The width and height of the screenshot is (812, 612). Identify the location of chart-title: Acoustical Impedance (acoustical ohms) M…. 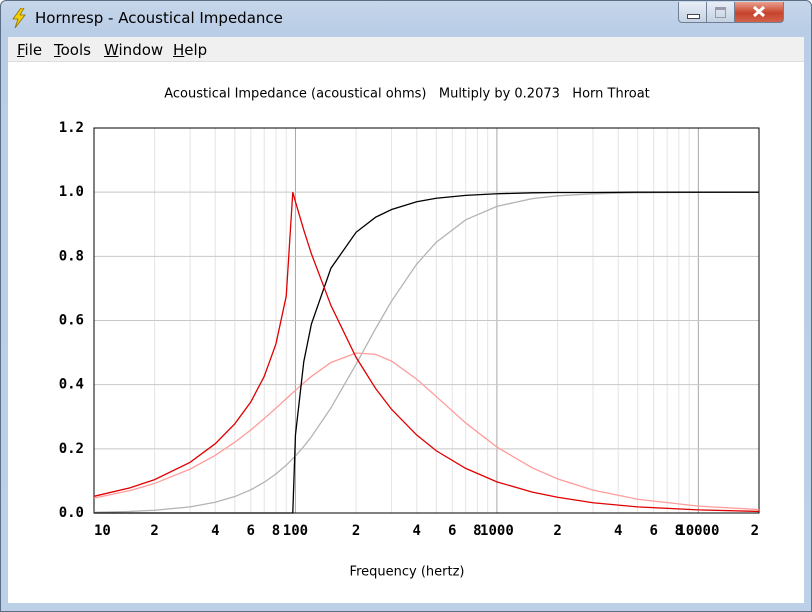
(407, 94).